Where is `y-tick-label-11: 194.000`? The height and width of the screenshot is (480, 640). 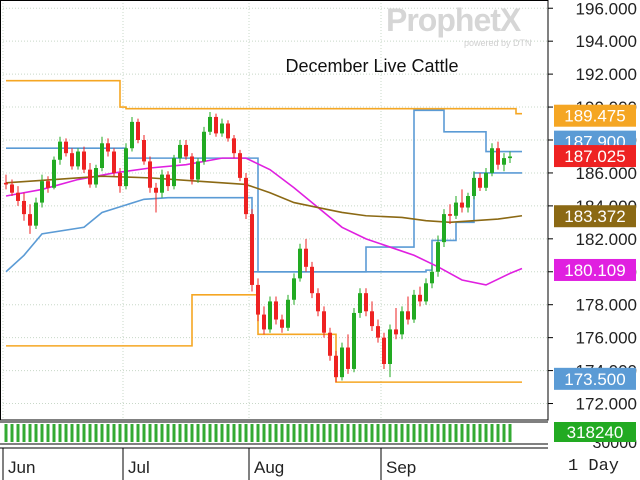 y-tick-label-11: 194.000 is located at coordinates (606, 41).